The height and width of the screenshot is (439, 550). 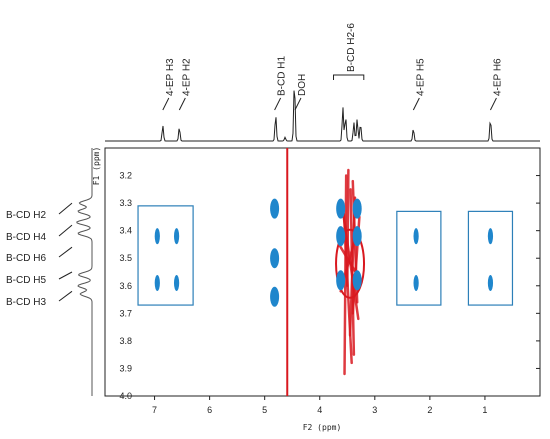 I want to click on x-tick-label: 4, so click(x=319, y=410).